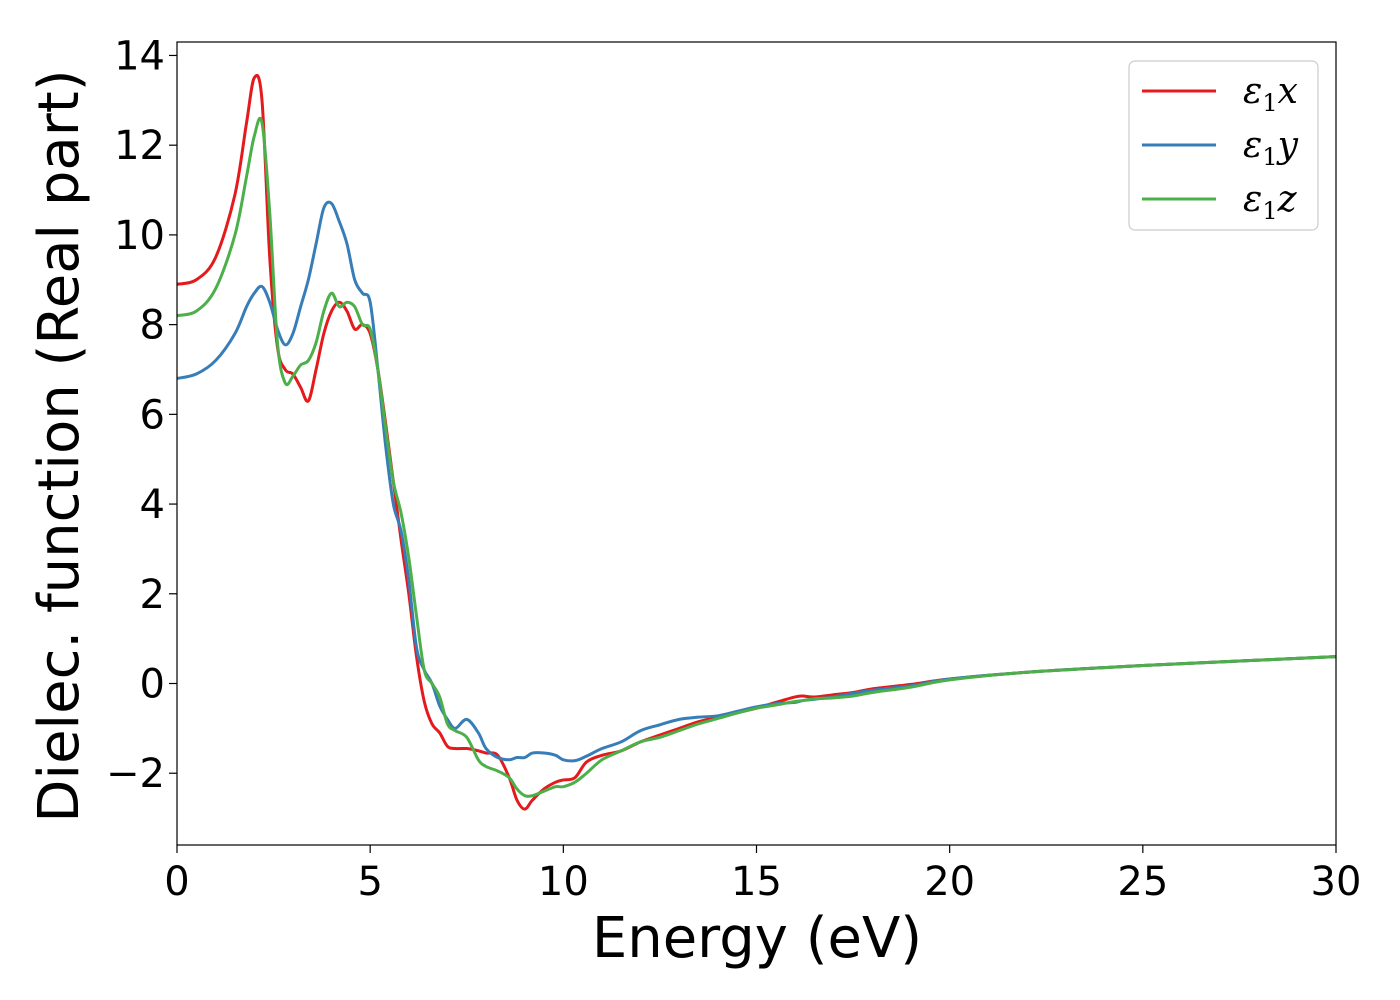 This screenshot has width=1400, height=1000. I want to click on y-tick-label: −2, so click(135, 774).